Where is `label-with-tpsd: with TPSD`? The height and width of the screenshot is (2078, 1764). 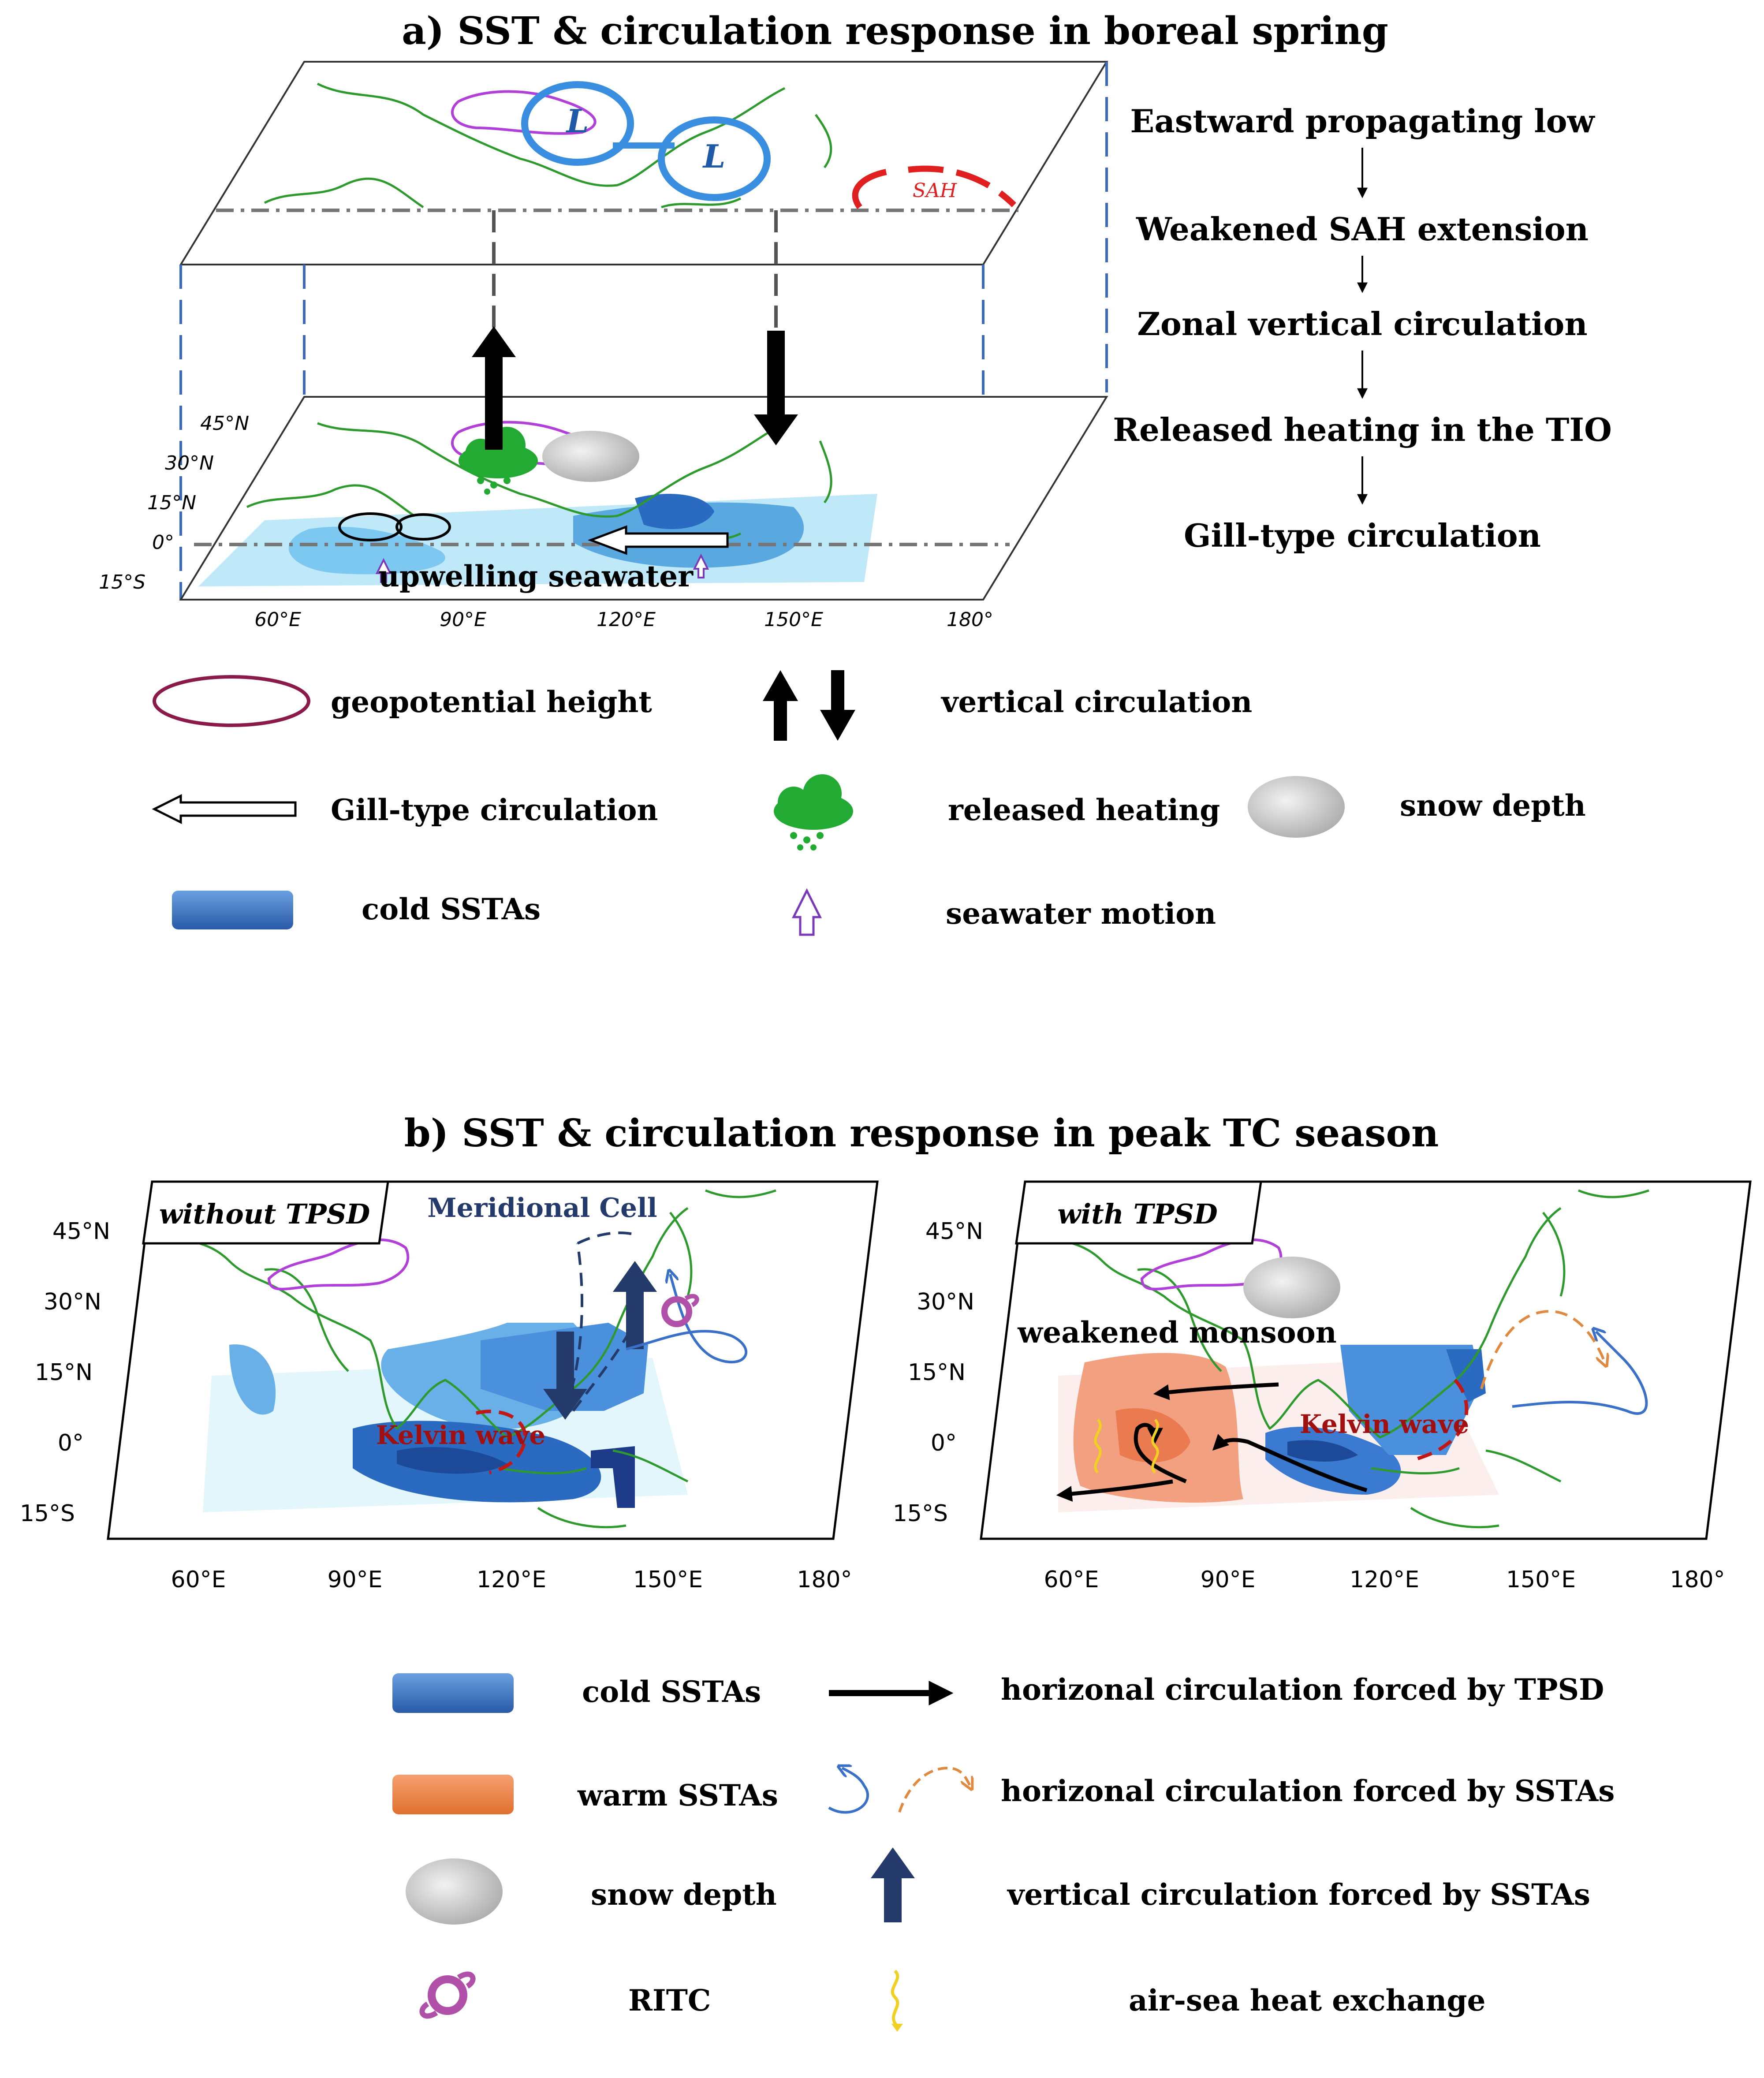 label-with-tpsd: with TPSD is located at coordinates (1137, 1214).